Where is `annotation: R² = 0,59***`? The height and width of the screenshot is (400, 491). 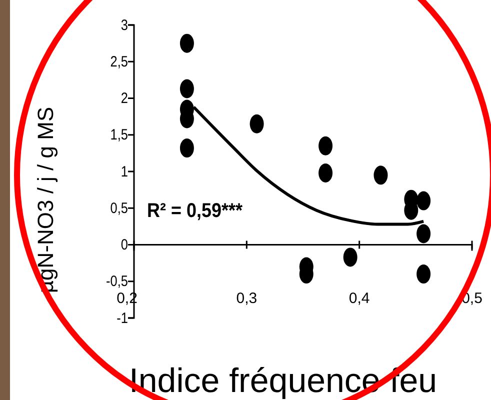
annotation: R² = 0,59*** is located at coordinates (195, 211).